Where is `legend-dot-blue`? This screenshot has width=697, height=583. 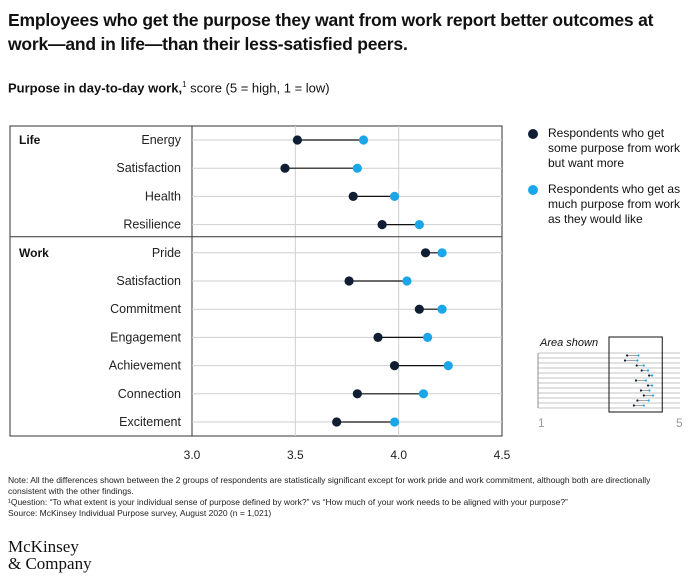
legend-dot-blue is located at coordinates (533, 190).